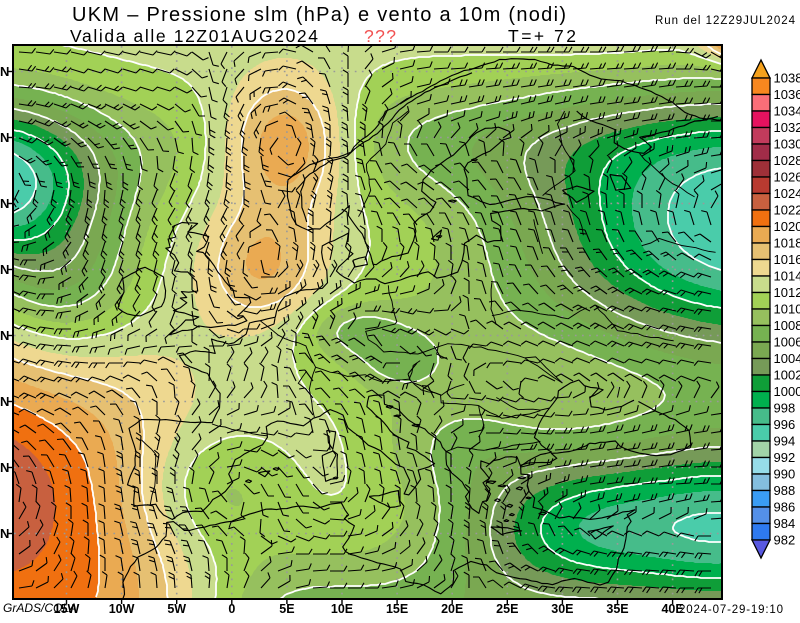 This screenshot has height=623, width=800. I want to click on svg-text: 20E, so click(452, 609).